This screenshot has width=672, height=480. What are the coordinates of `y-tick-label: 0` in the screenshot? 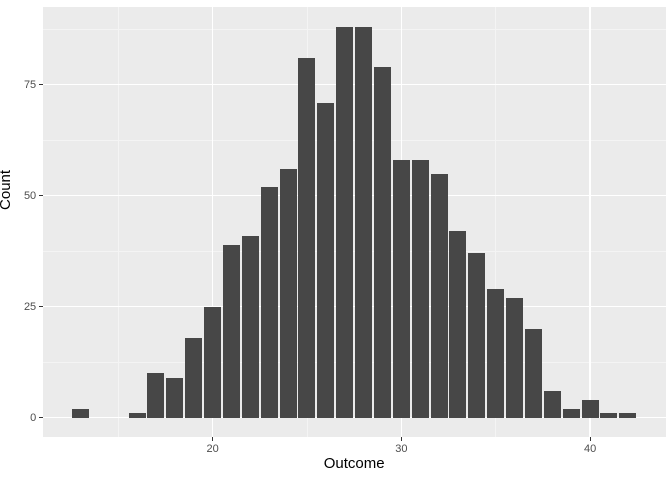 It's located at (33, 417).